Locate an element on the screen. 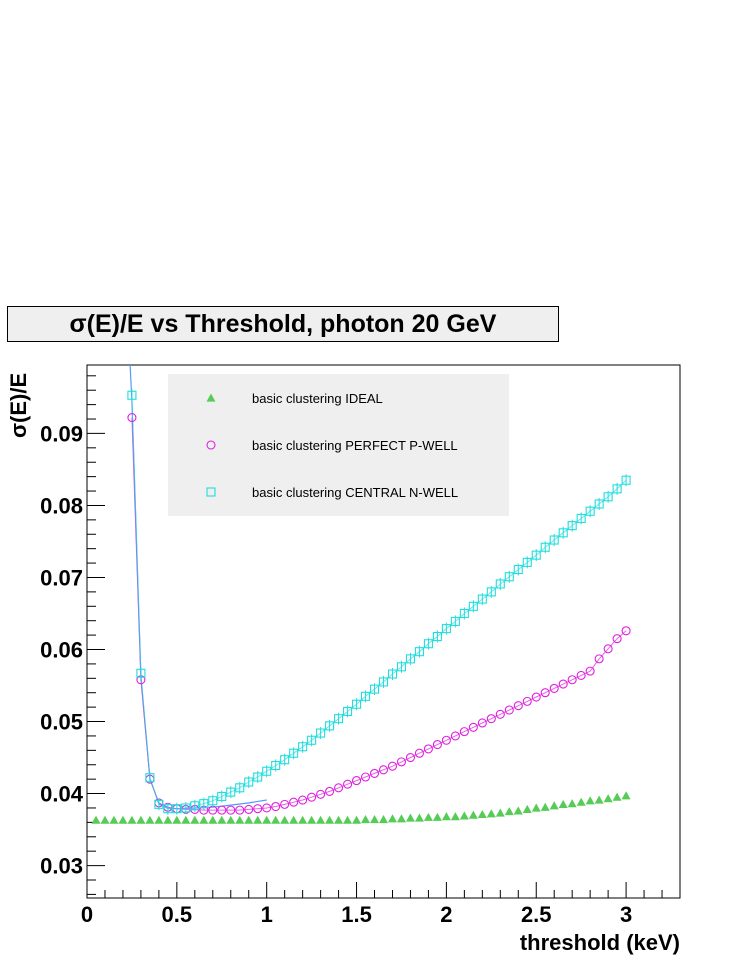 The height and width of the screenshot is (967, 747). legend-frame is located at coordinates (338, 445).